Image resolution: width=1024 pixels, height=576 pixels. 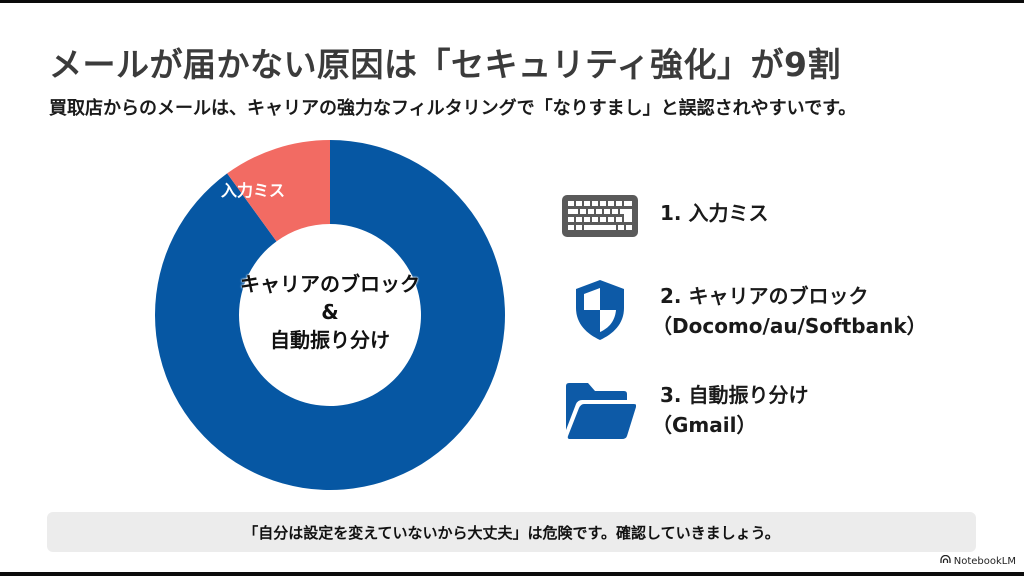 I want to click on notebooklm-logo-icon, so click(x=945, y=560).